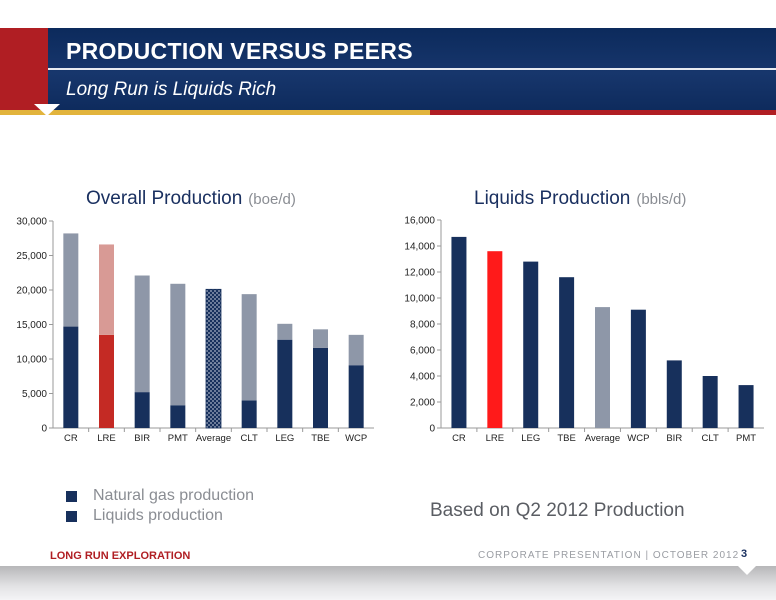 Image resolution: width=776 pixels, height=600 pixels. I want to click on overall-bar-gas-bir, so click(142, 334).